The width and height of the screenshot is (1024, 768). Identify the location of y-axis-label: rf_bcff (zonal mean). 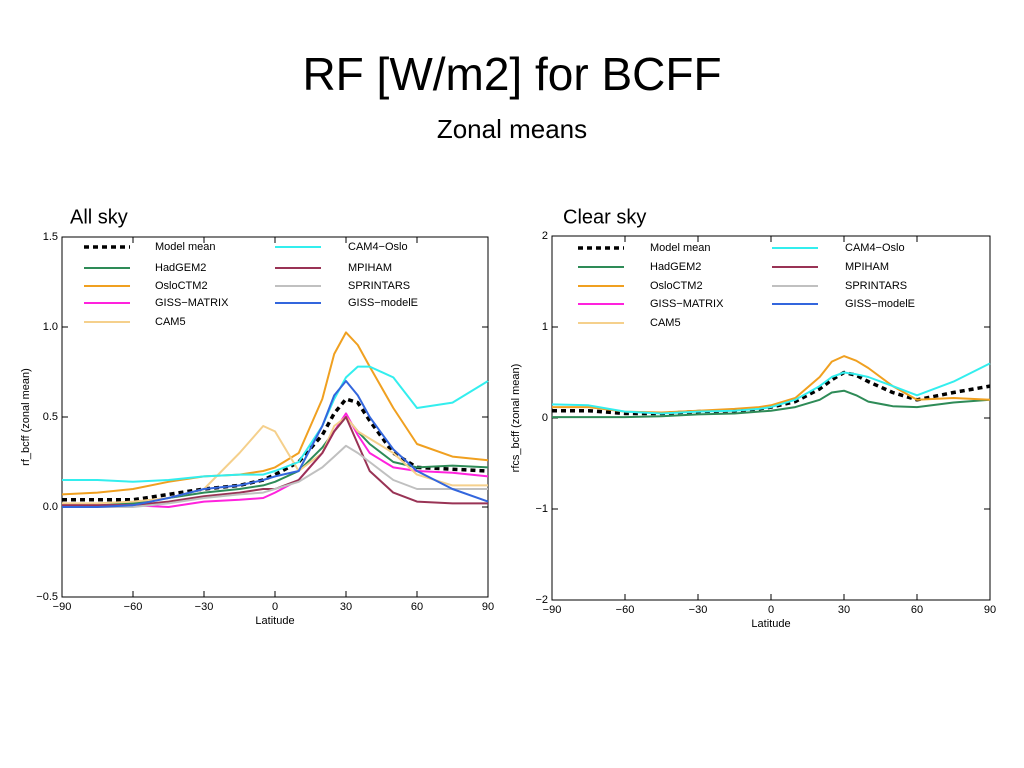
(26, 417).